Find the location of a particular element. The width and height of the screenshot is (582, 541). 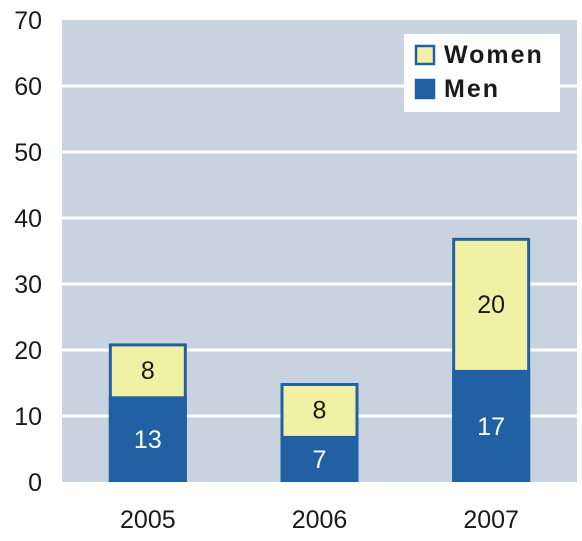

legend-swatch-women is located at coordinates (425, 55).